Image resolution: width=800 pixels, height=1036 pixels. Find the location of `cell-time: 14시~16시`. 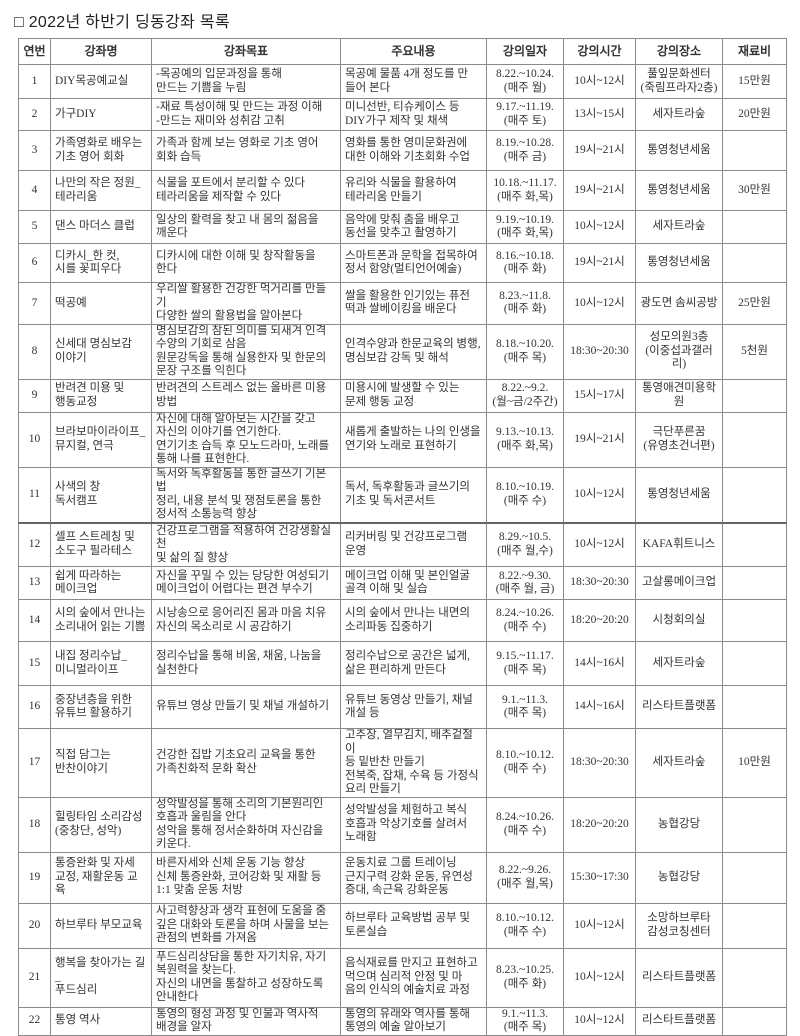

cell-time: 14시~16시 is located at coordinates (599, 707).